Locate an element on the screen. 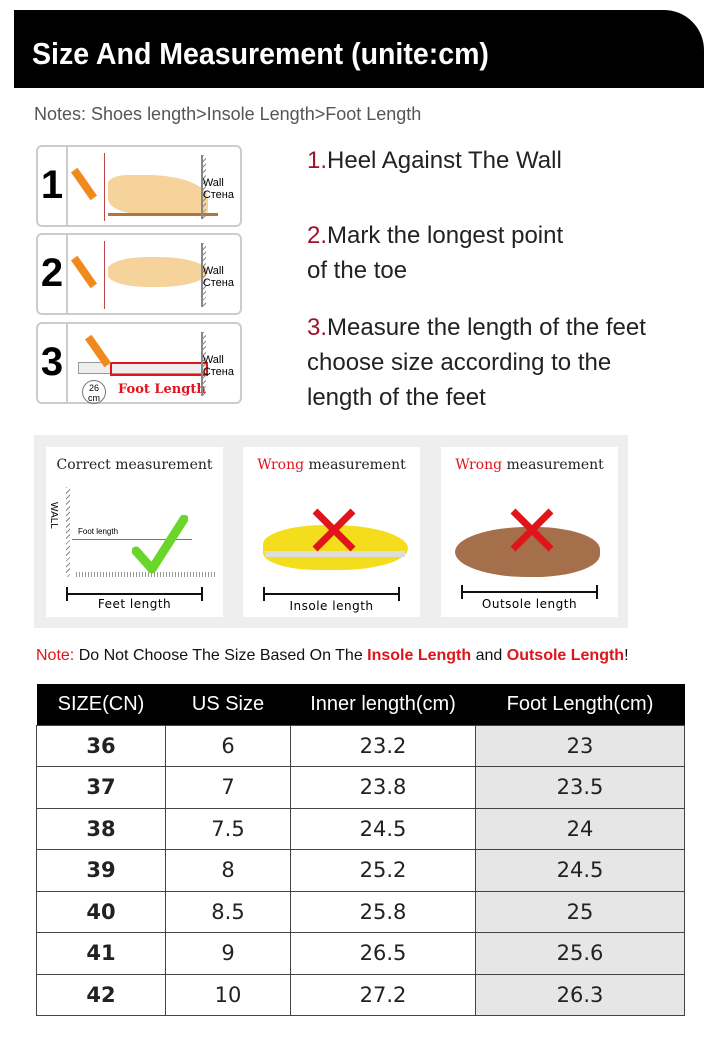  foot-top-image is located at coordinates (158, 272).